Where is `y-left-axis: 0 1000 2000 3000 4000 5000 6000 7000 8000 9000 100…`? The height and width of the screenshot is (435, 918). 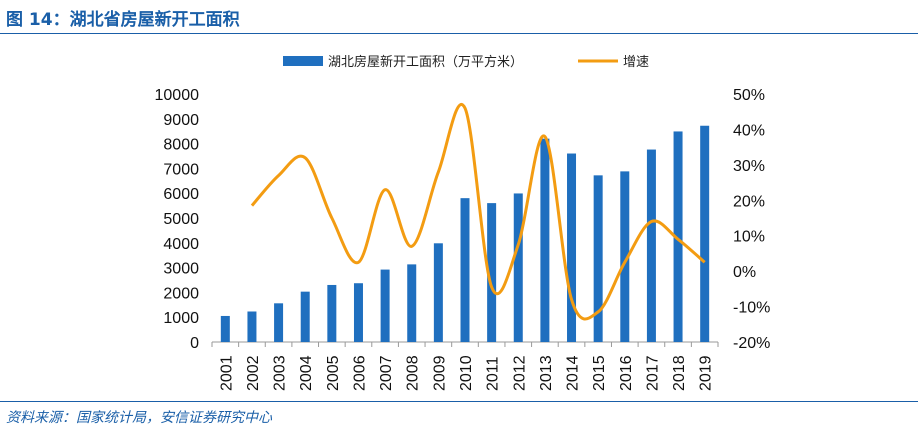 y-left-axis: 0 1000 2000 3000 4000 5000 6000 7000 8000 9000 100… is located at coordinates (177, 219).